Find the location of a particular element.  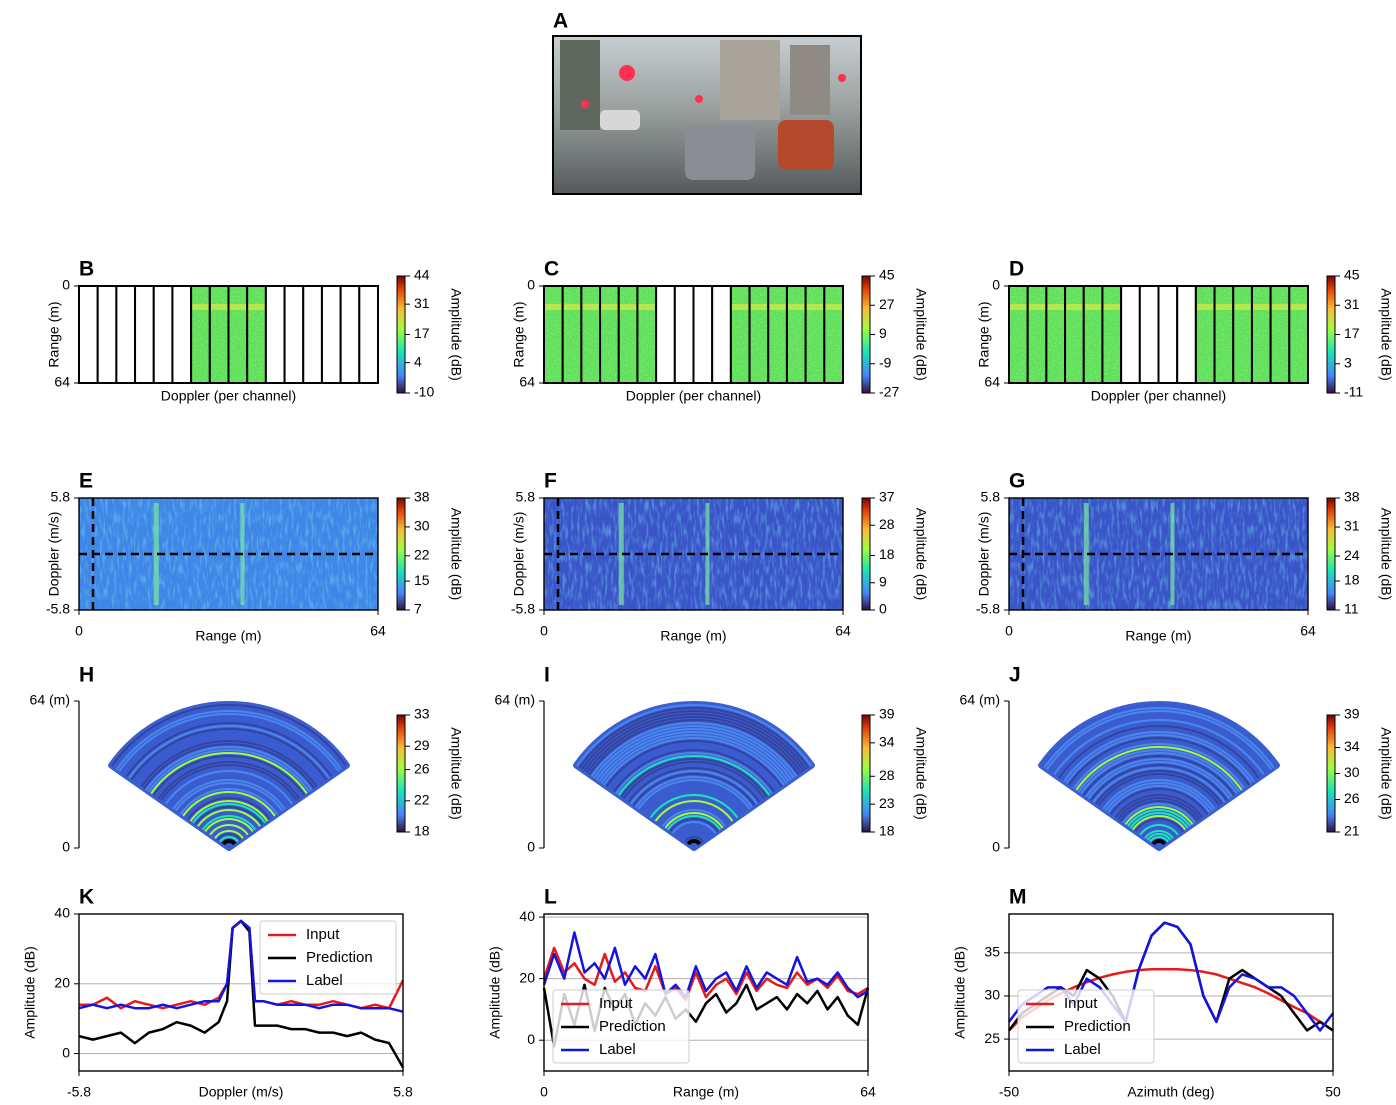

colorbar-tick-label: 0 is located at coordinates (883, 609).